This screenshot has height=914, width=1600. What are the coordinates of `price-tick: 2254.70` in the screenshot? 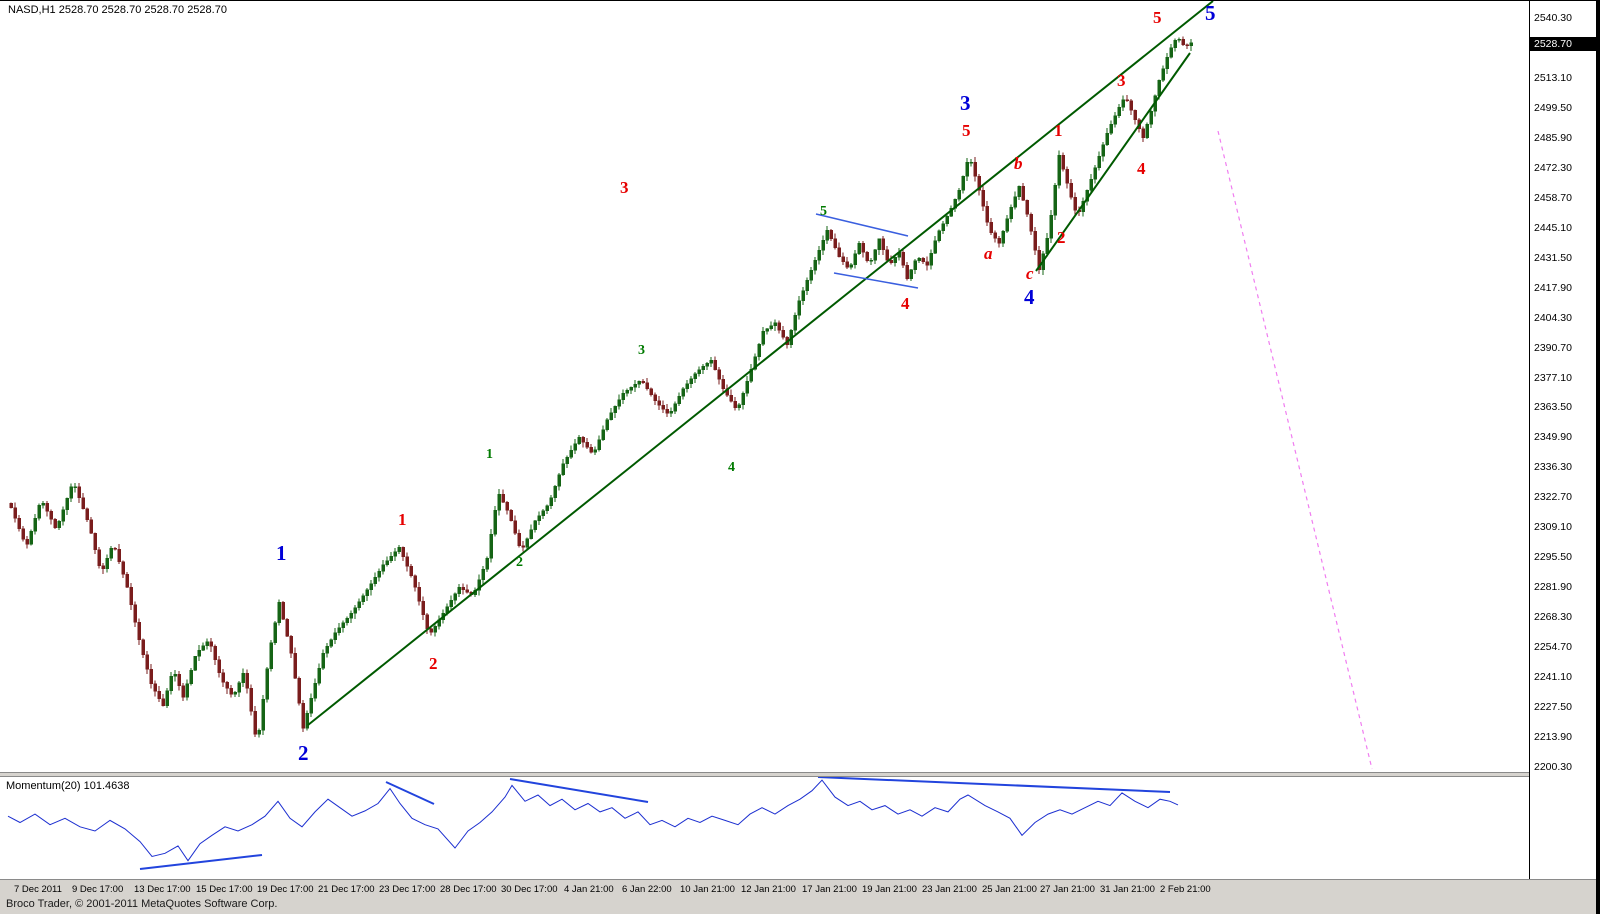 It's located at (1553, 647).